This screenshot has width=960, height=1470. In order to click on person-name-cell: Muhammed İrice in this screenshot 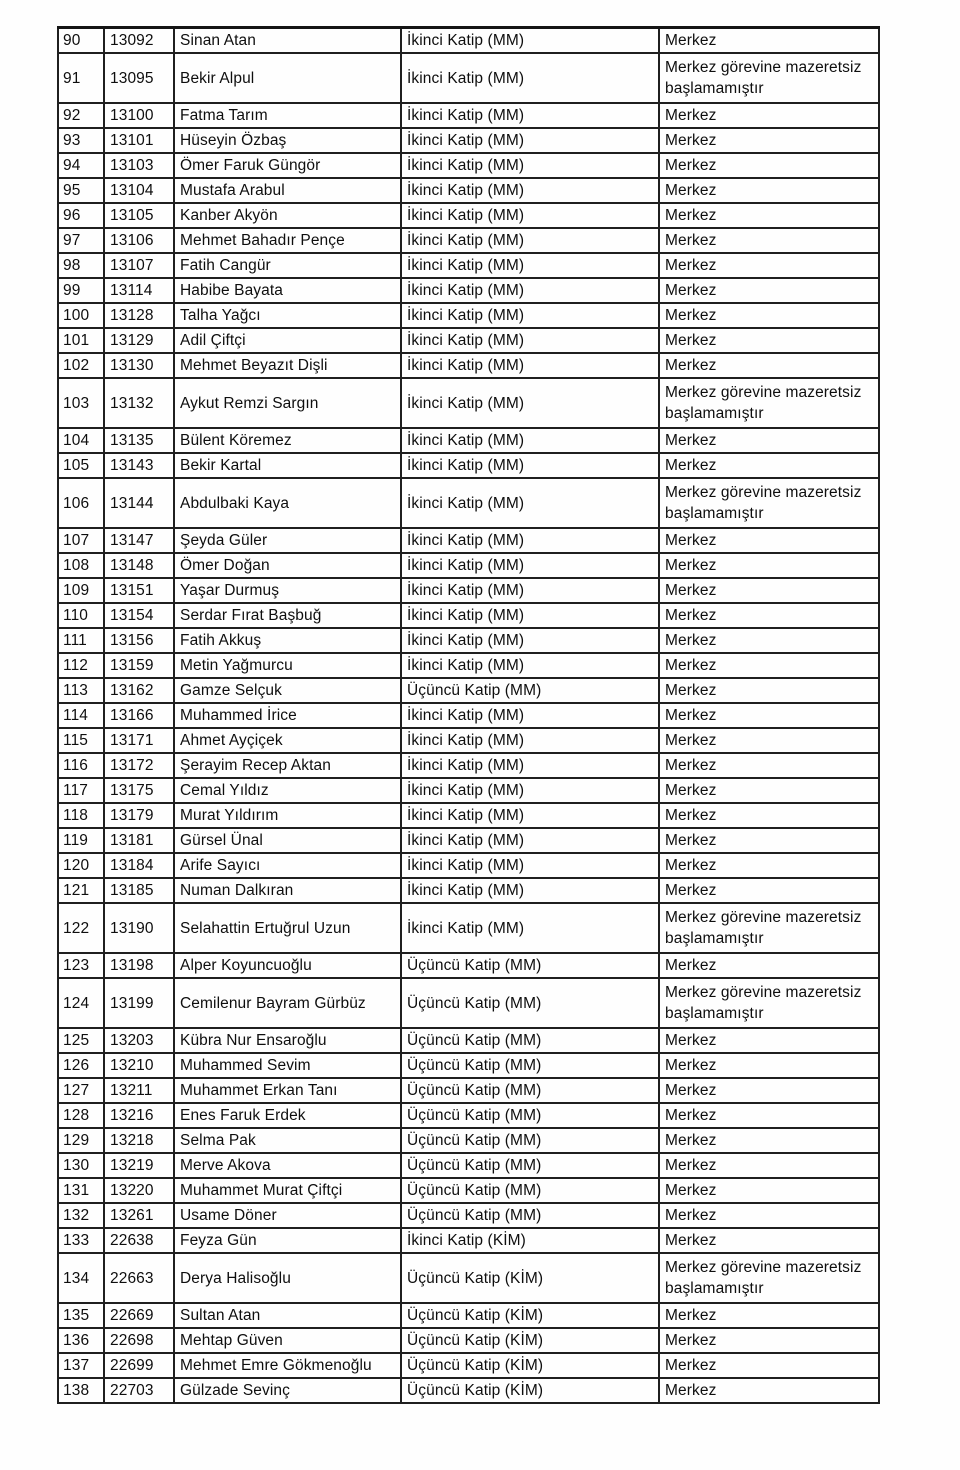, I will do `click(287, 715)`.